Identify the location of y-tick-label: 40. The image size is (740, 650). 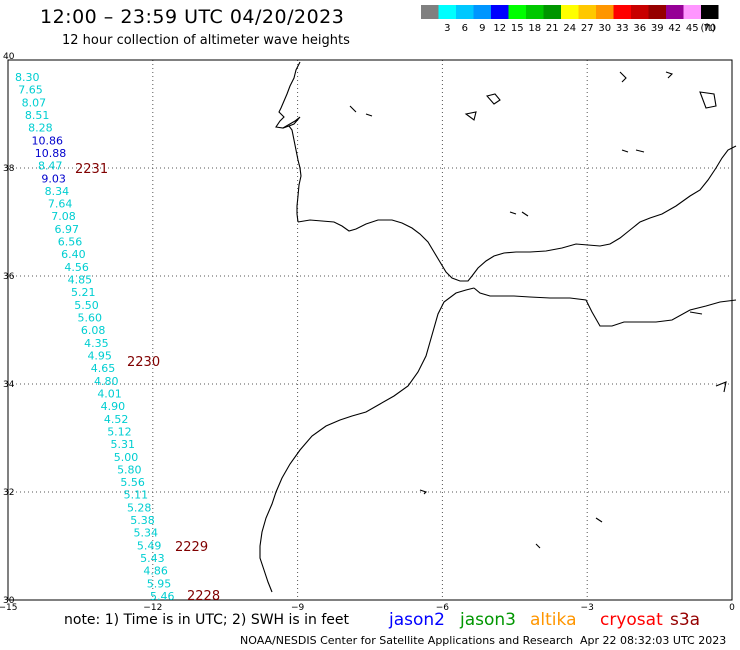
(9, 57).